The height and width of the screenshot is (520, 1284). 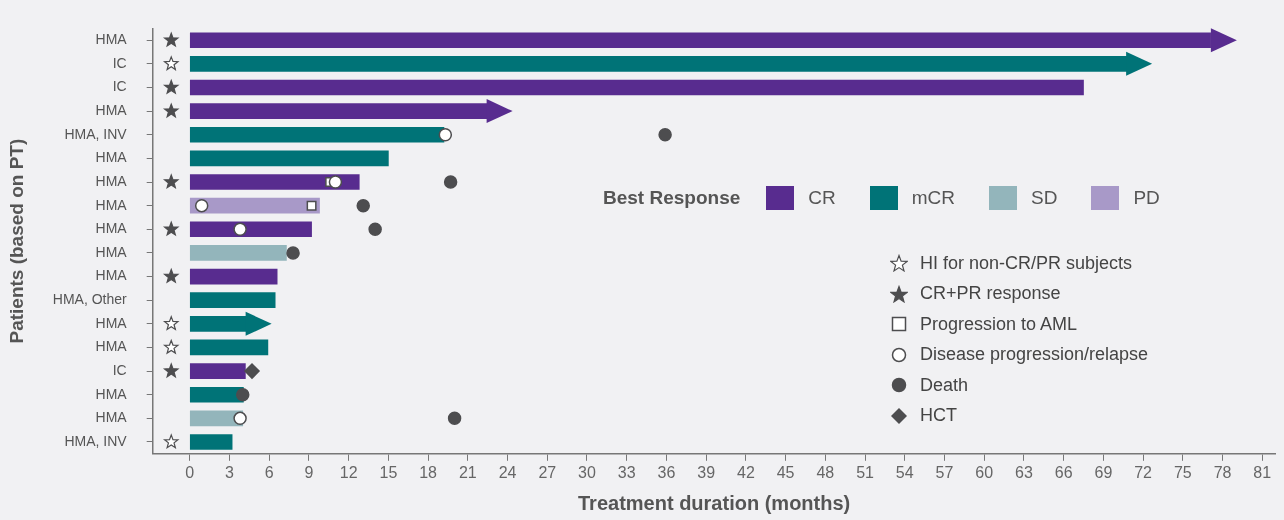 What do you see at coordinates (672, 198) in the screenshot?
I see `legend-title: Best Response` at bounding box center [672, 198].